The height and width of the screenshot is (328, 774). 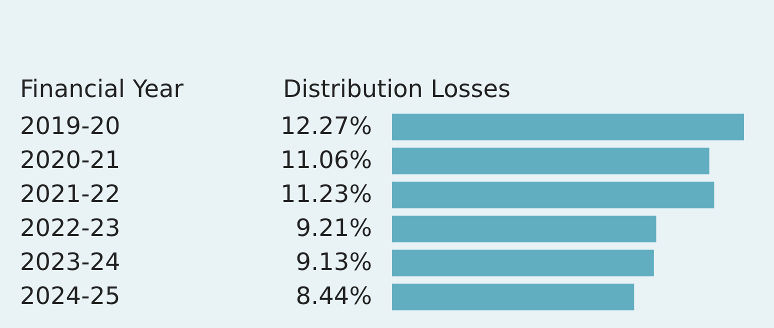 I want to click on data-label: 11.06%, so click(x=326, y=160).